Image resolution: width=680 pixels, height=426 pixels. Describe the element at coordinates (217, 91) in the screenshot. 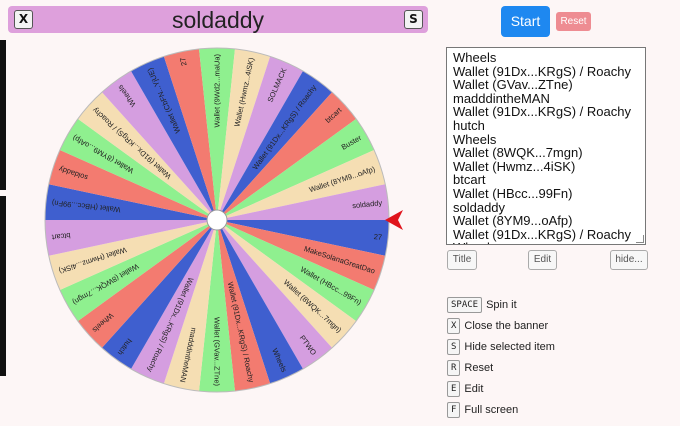

I see `wheel-segment-label: Wallet (9Wd2...maUa)` at that location.